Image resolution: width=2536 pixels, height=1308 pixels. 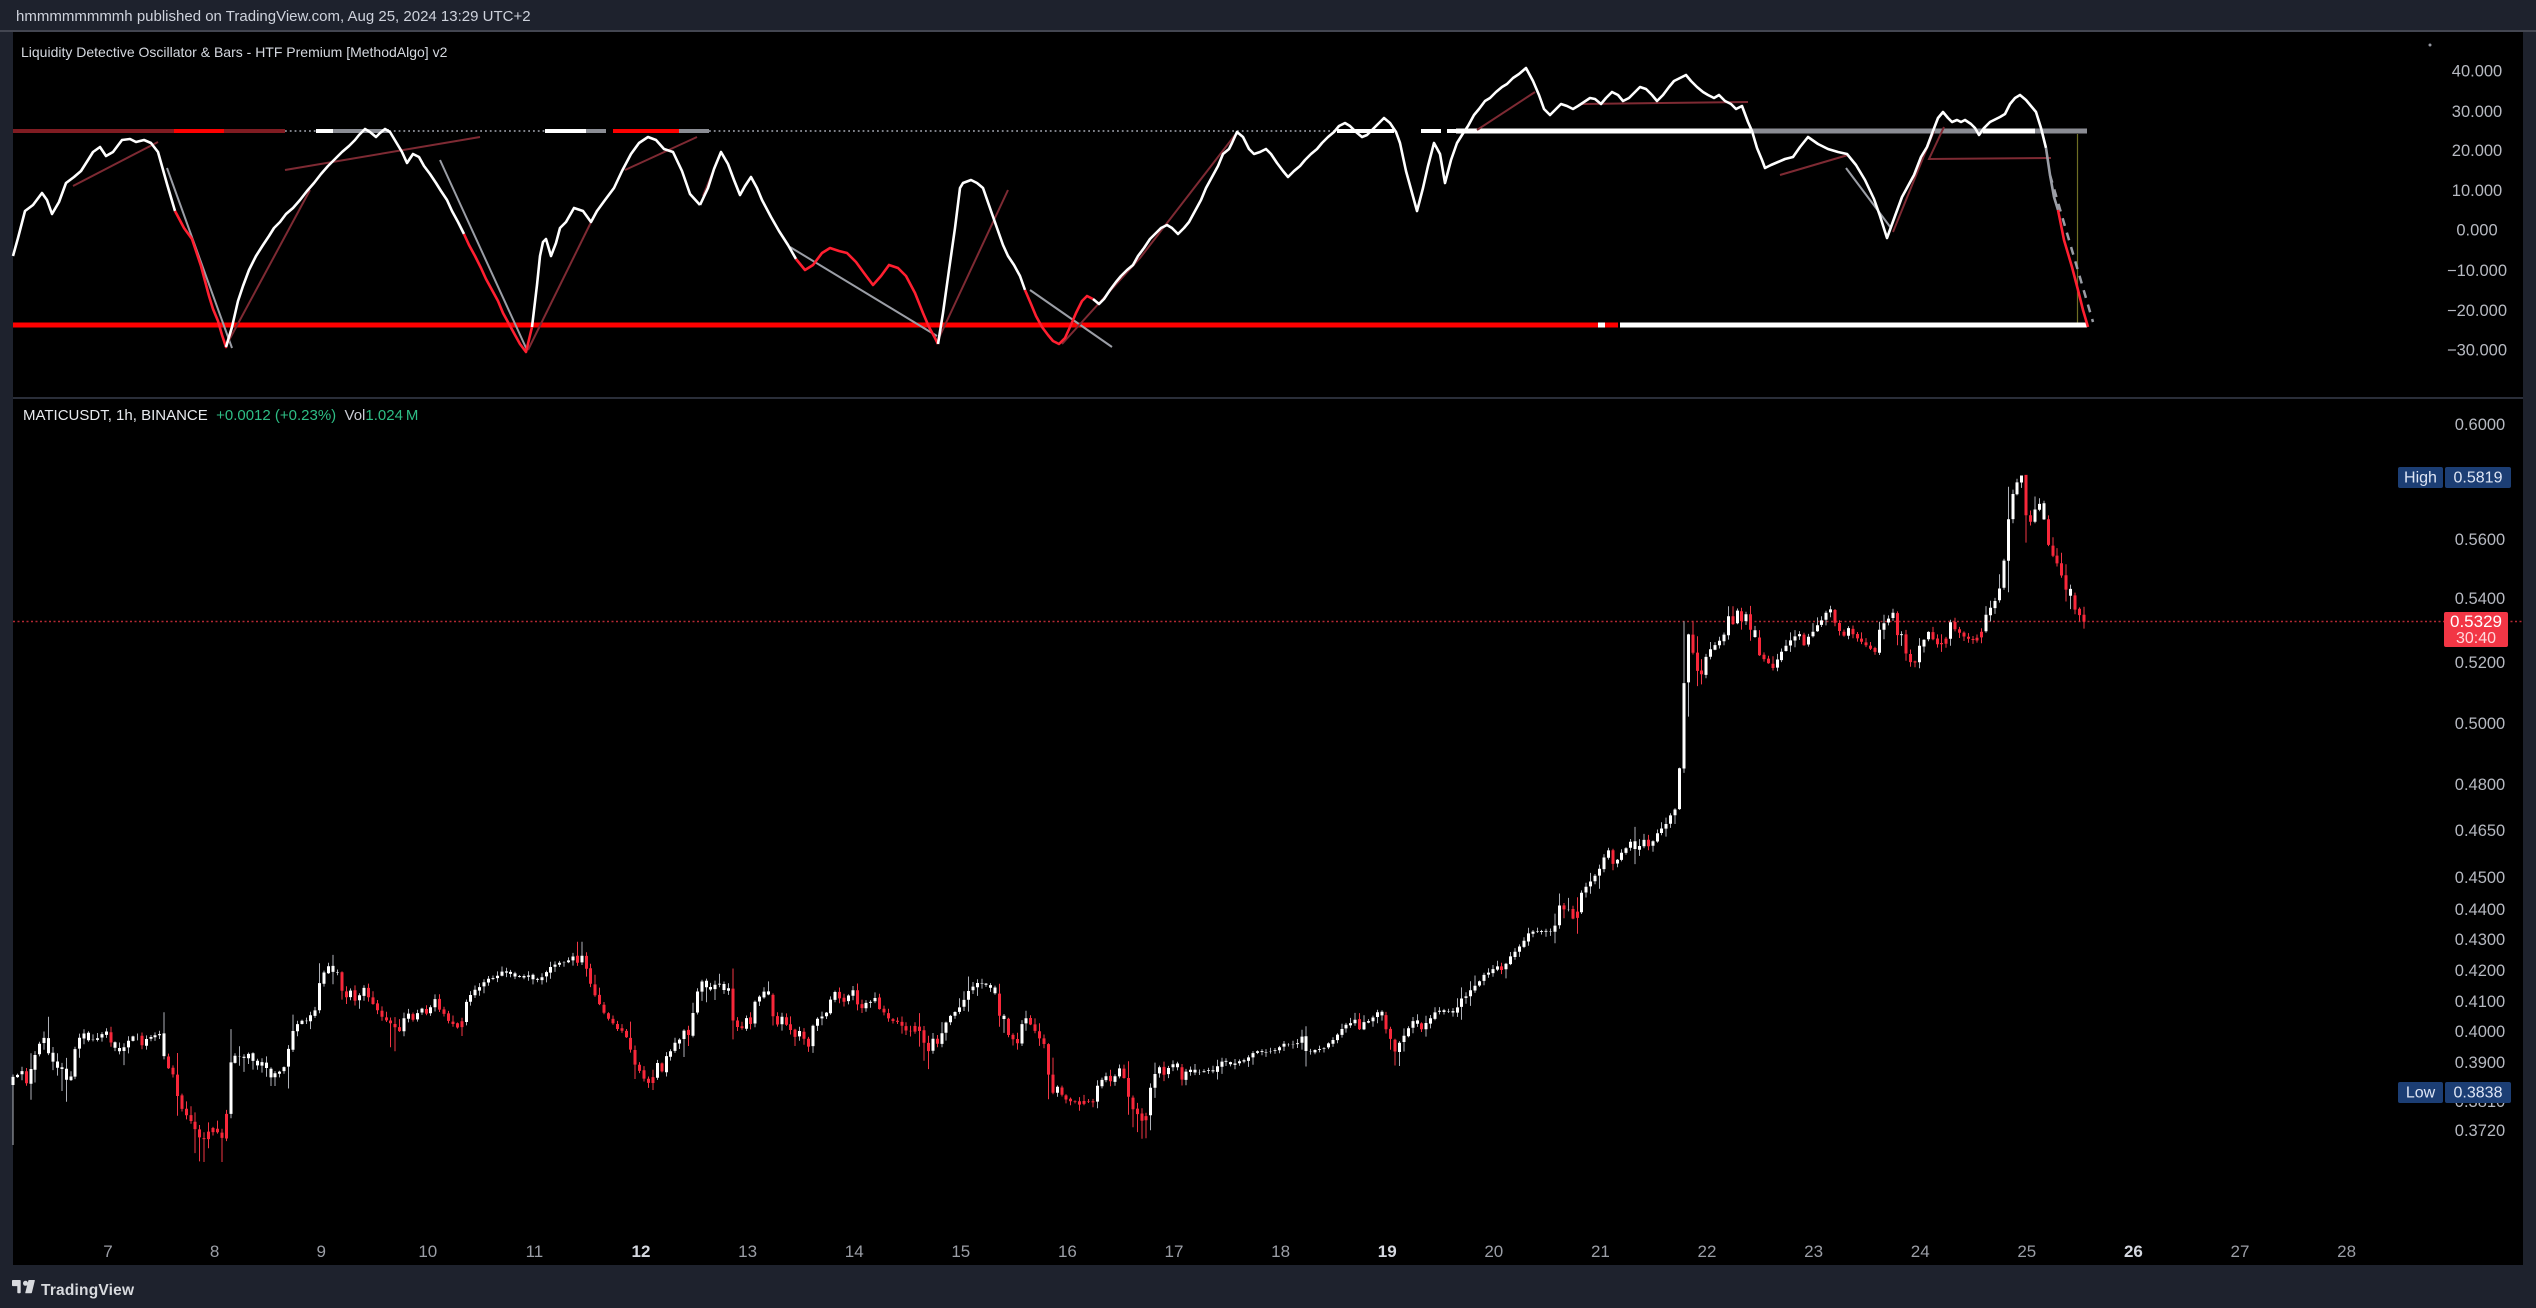 What do you see at coordinates (214, 1251) in the screenshot?
I see `svg-text: 8` at bounding box center [214, 1251].